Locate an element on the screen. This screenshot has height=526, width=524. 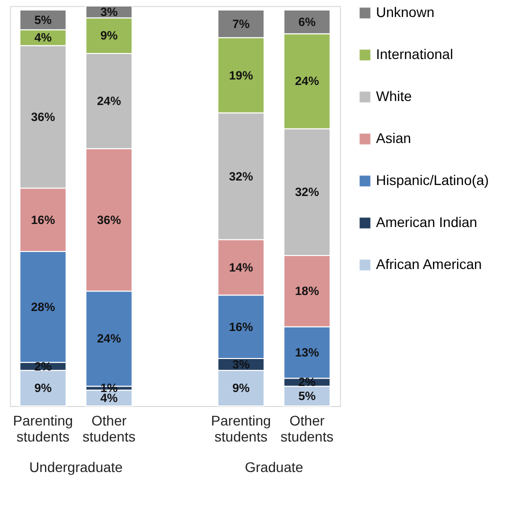
data-label: 13% is located at coordinates (307, 353).